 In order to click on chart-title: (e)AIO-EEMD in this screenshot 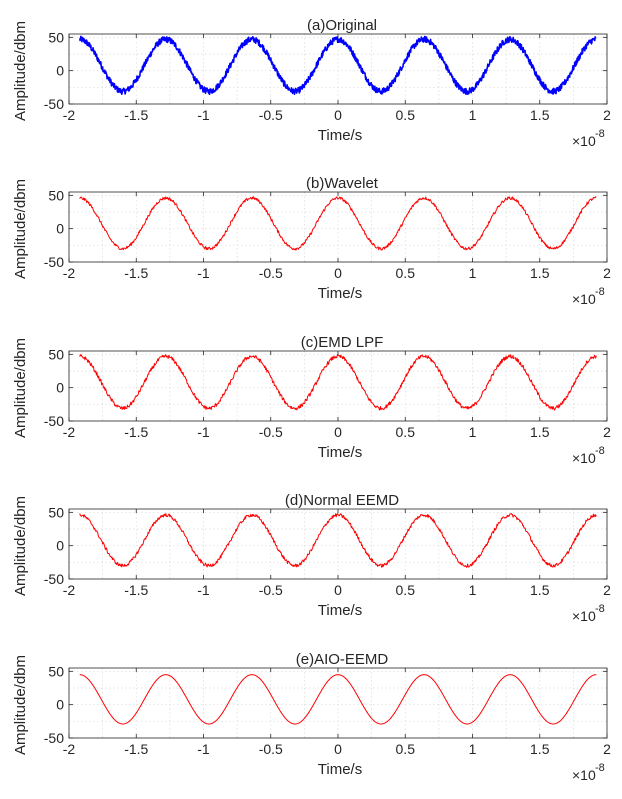, I will do `click(342, 659)`.